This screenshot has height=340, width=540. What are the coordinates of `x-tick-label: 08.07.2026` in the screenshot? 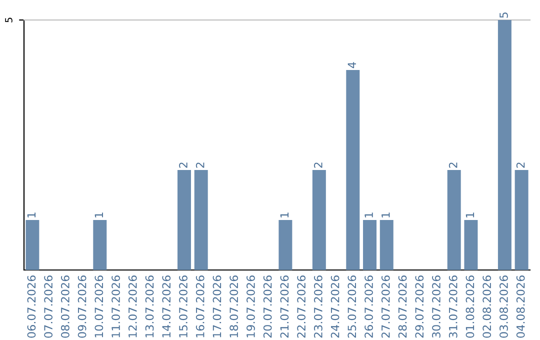 It's located at (65, 307).